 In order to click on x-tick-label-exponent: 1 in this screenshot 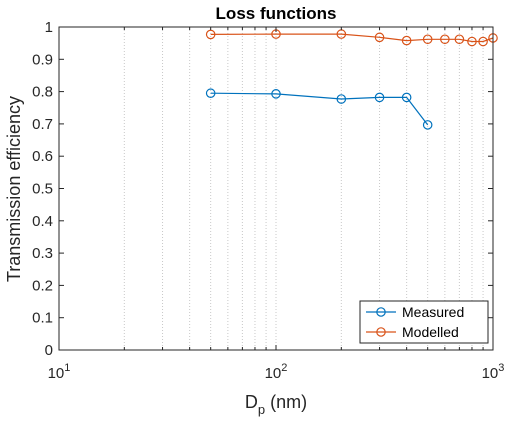, I will do `click(67, 368)`.